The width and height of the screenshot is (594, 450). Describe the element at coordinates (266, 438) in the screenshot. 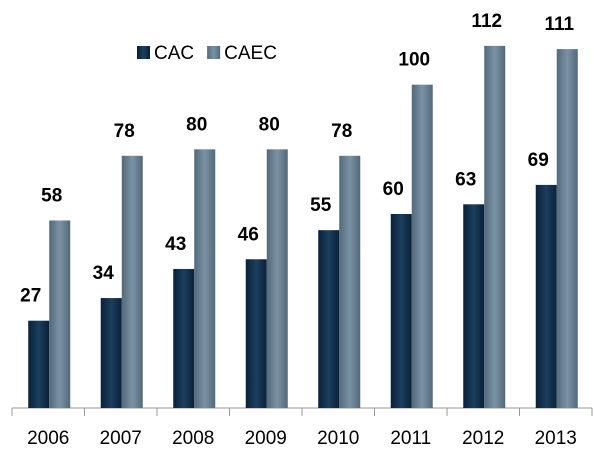

I see `x-tick-label: 2009` at that location.